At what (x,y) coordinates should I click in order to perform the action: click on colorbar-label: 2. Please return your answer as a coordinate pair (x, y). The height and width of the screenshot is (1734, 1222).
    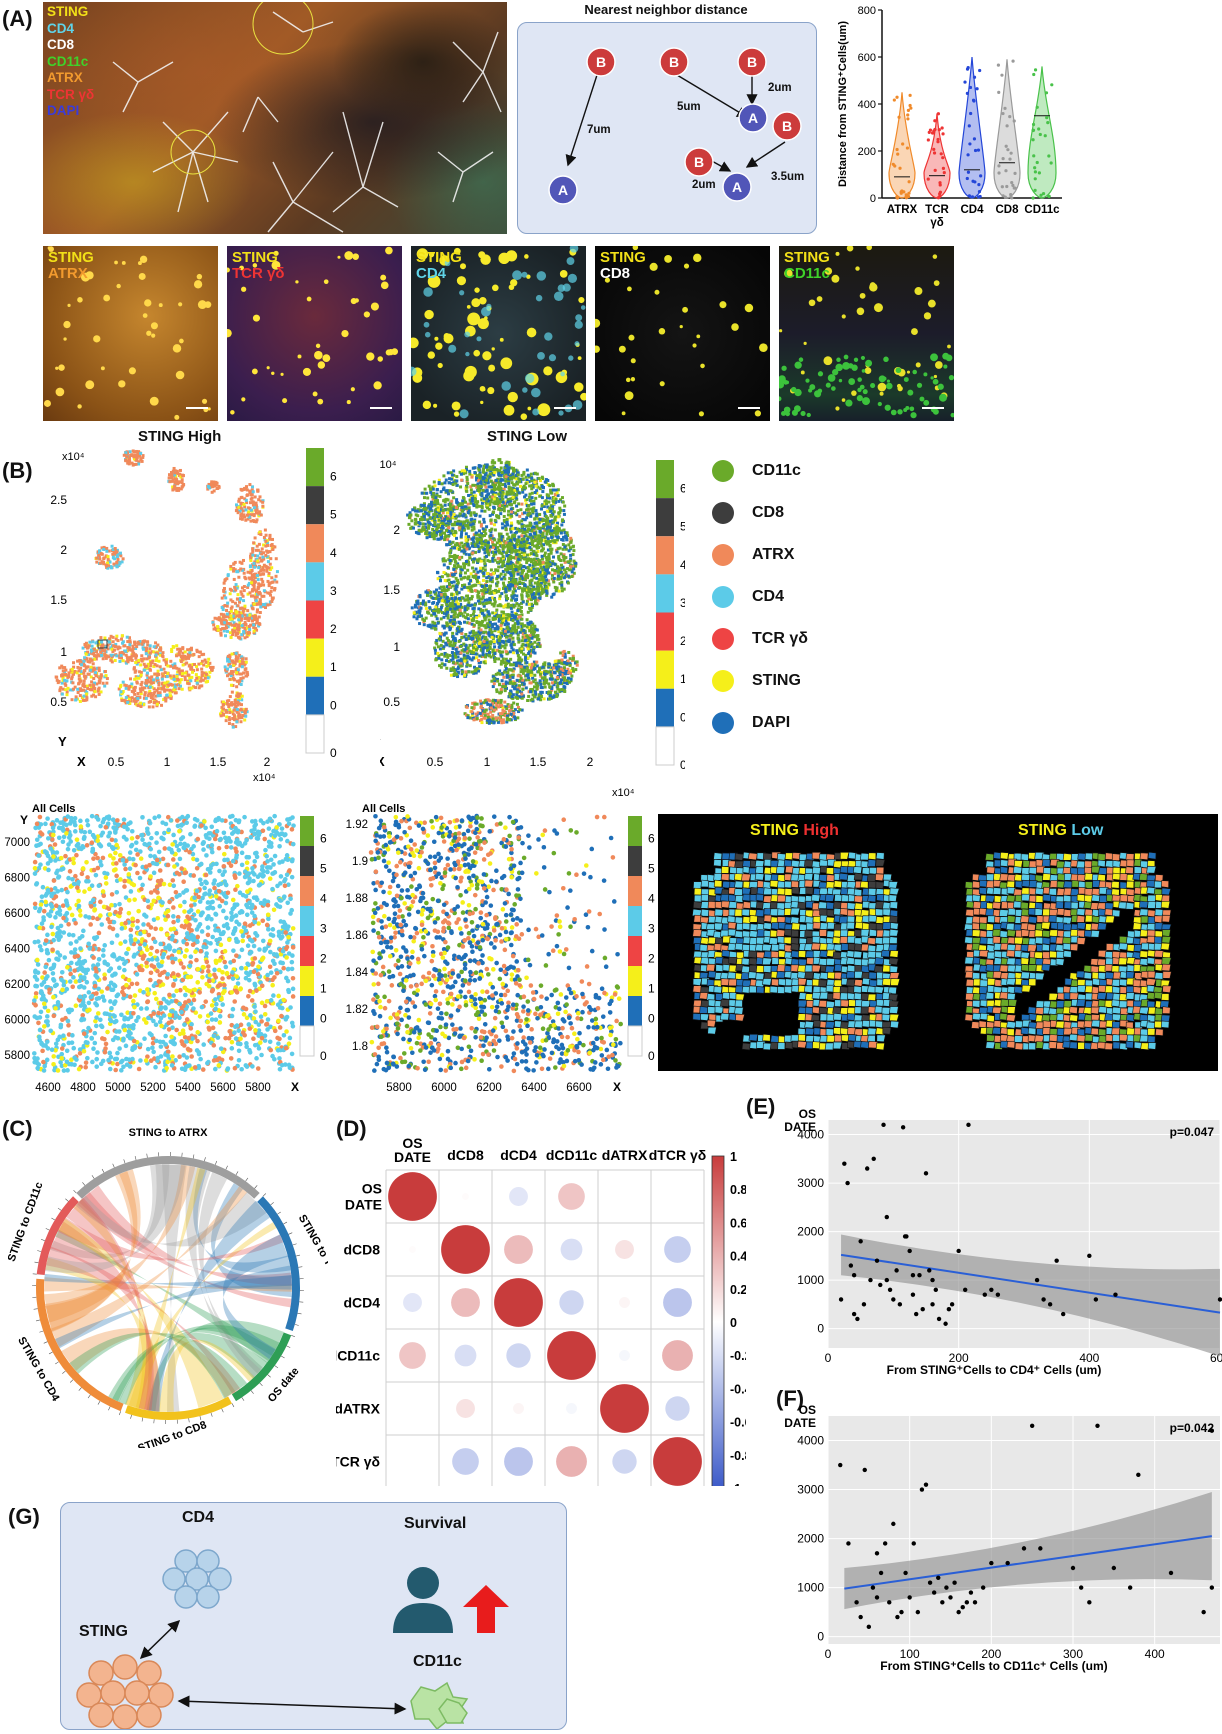
    Looking at the image, I should click on (333, 629).